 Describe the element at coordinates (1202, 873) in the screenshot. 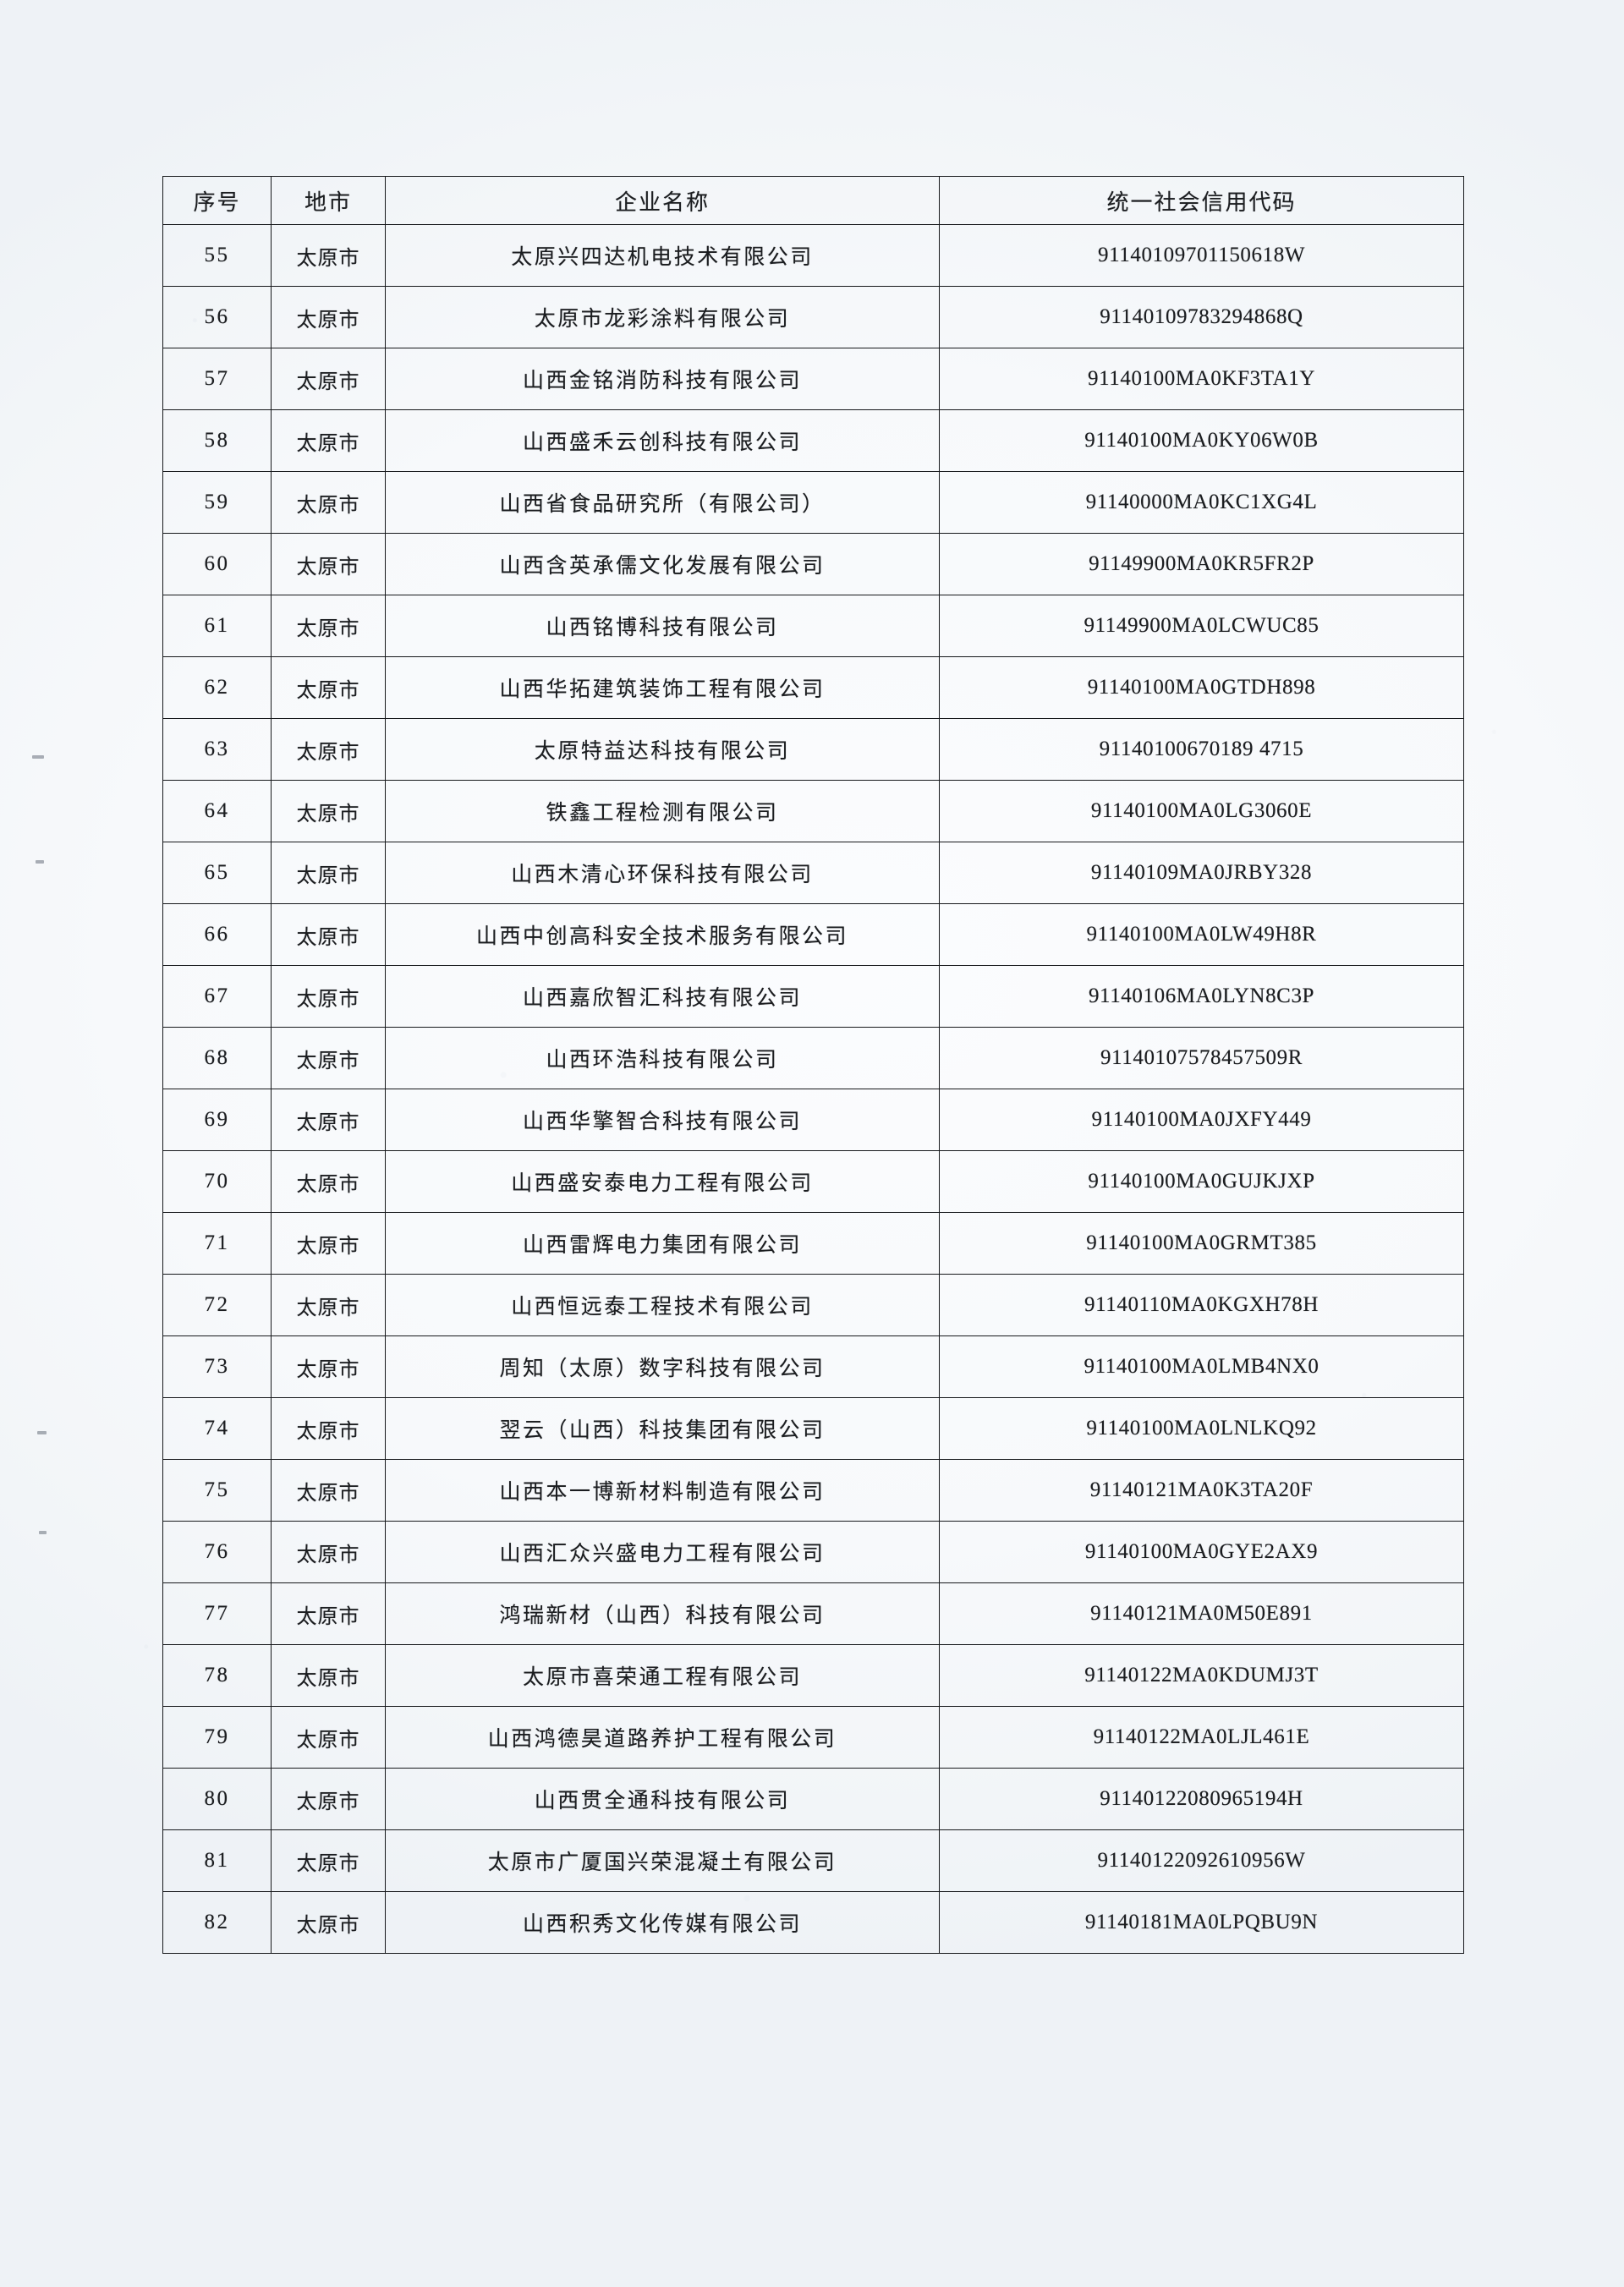

I see `cell-credit-code: 91140109MA0JRBY328` at that location.